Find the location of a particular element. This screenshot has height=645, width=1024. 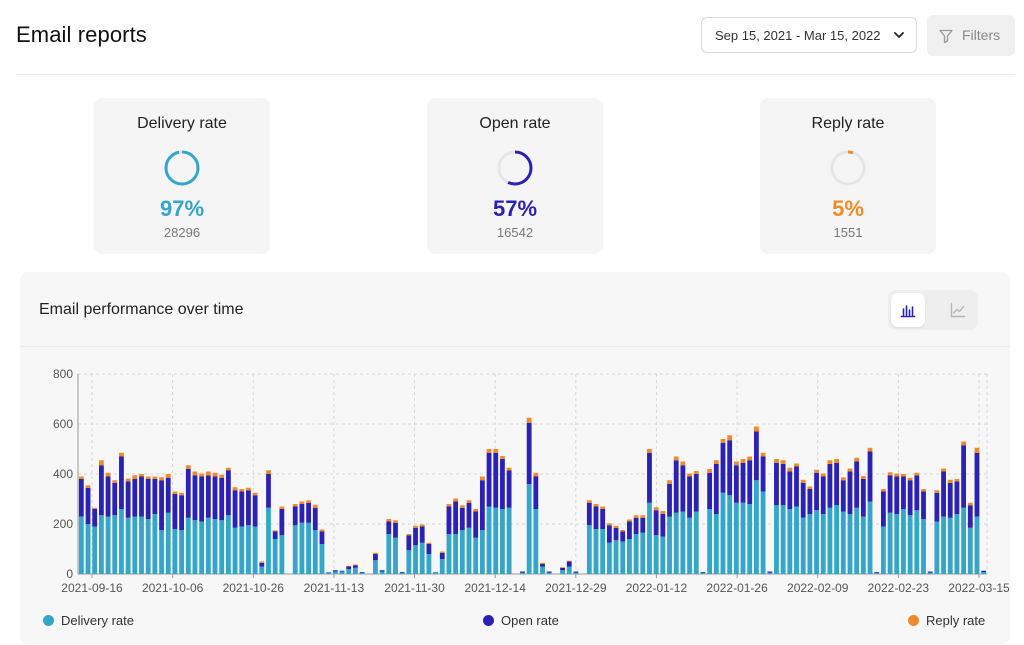

card-label: Open rate is located at coordinates (515, 123).